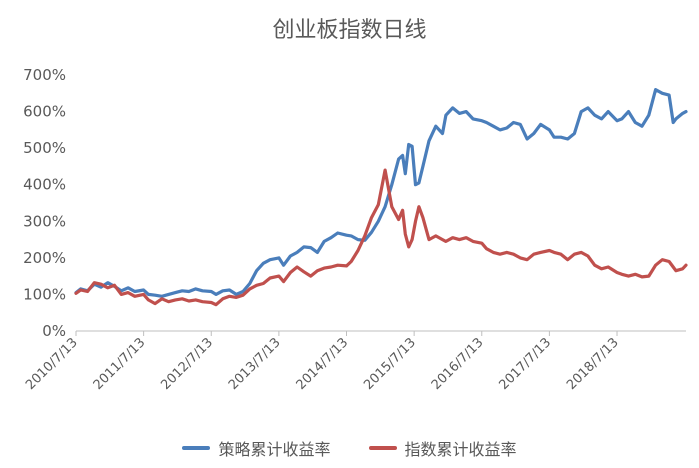  What do you see at coordinates (54, 331) in the screenshot?
I see `y-tick-label: 0%` at bounding box center [54, 331].